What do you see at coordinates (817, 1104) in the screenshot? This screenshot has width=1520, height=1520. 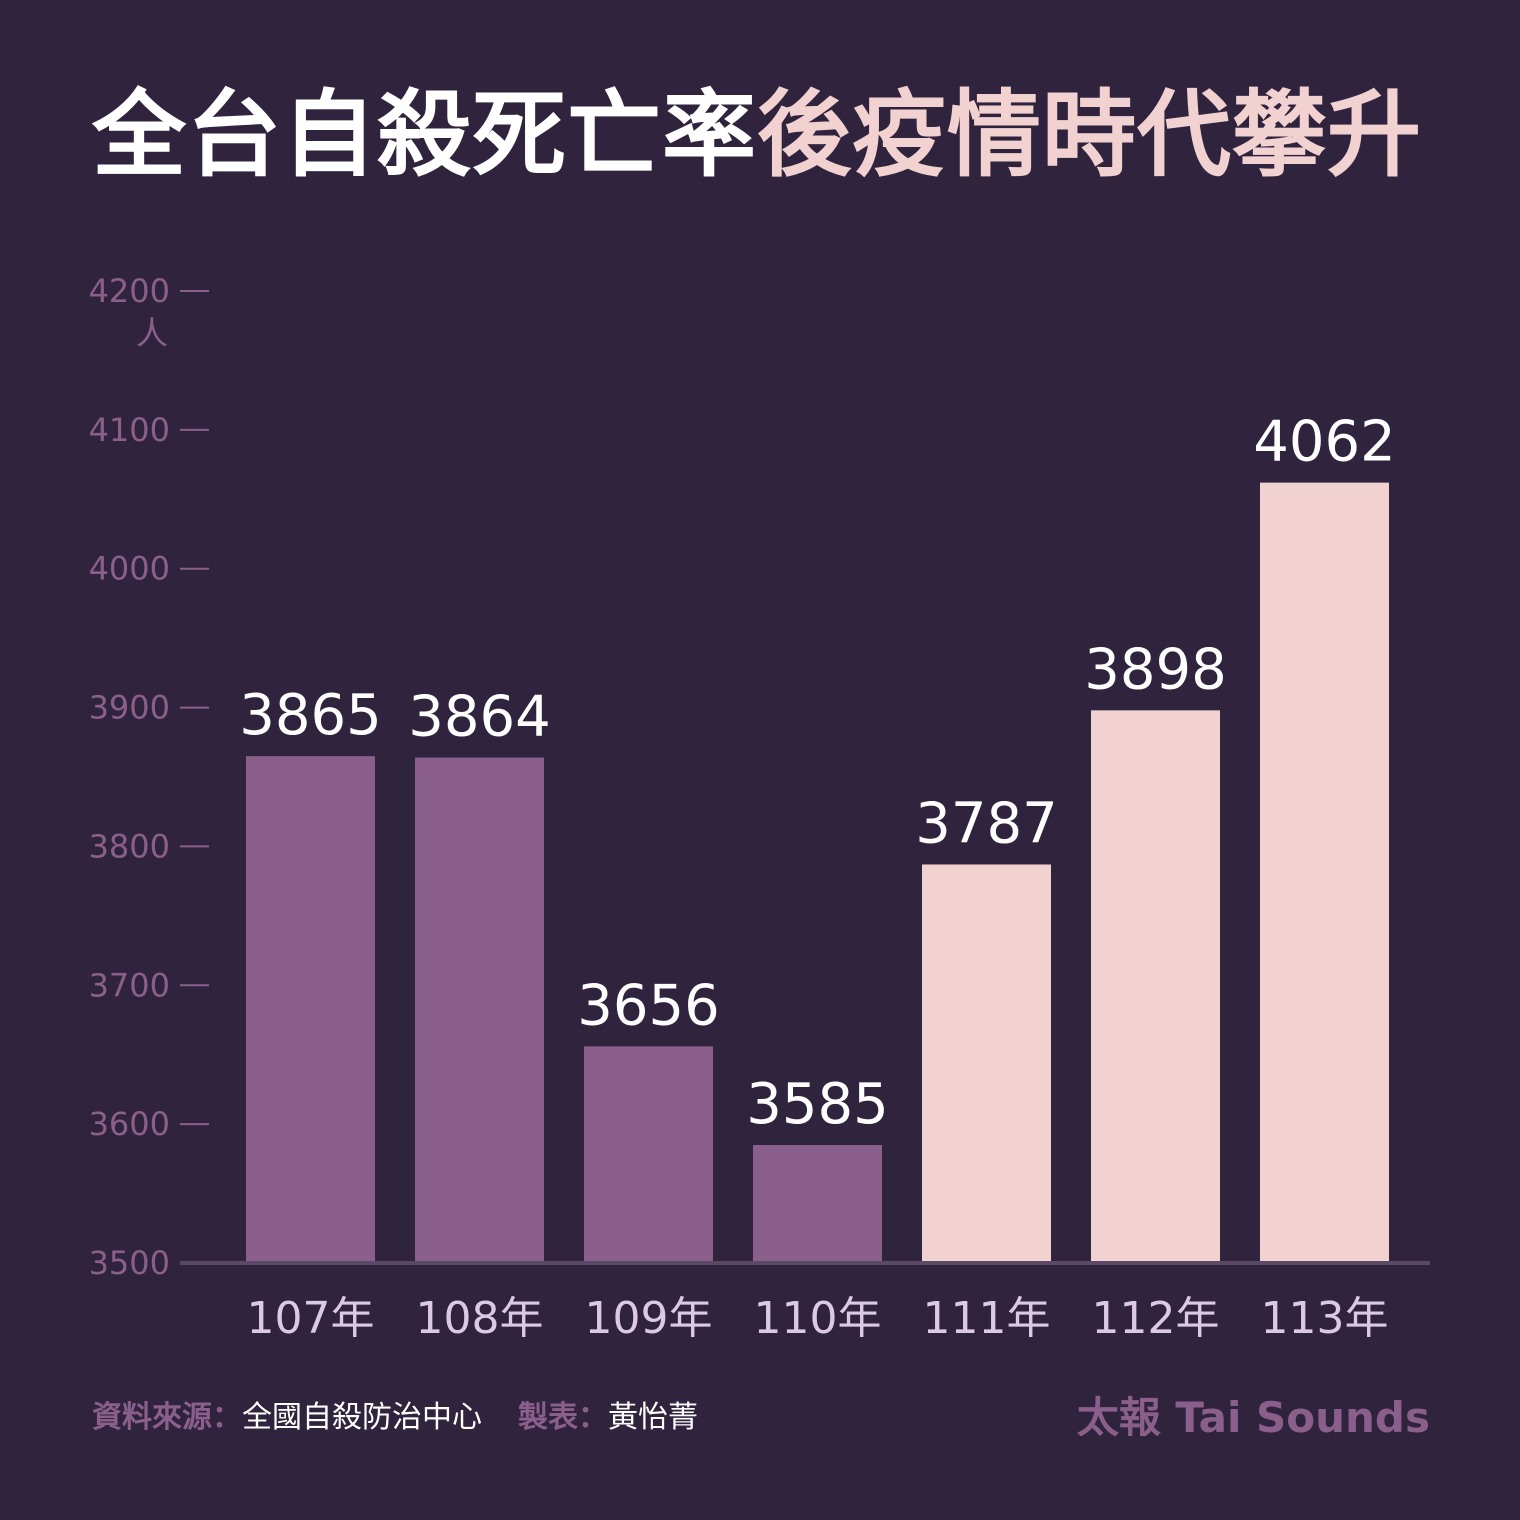 I see `bar-value-label: 3585` at bounding box center [817, 1104].